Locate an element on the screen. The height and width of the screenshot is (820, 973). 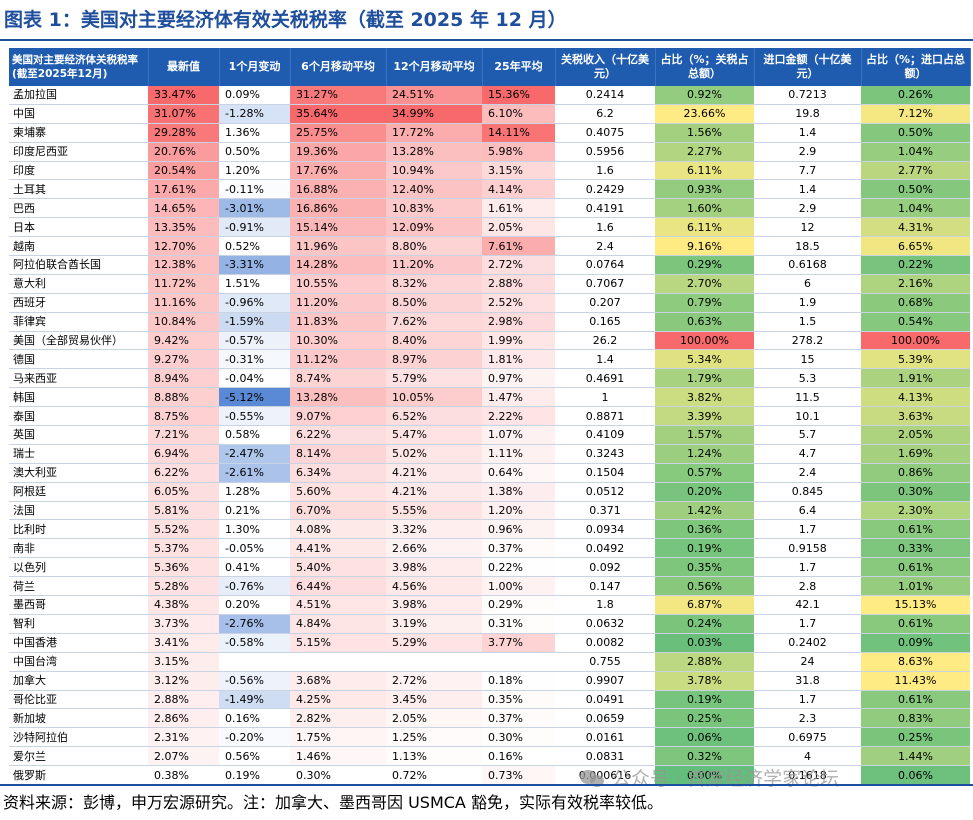
country-name: 中国 is located at coordinates (78, 114).